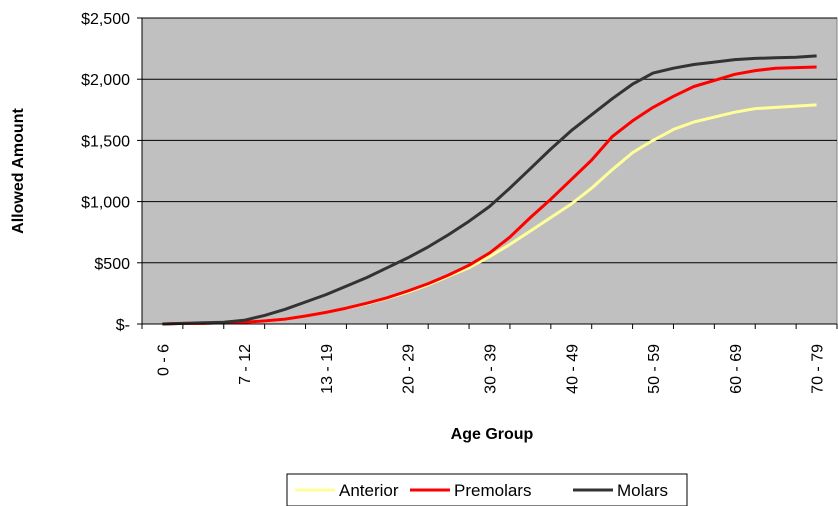  I want to click on y-tick-label: $500, so click(112, 264).